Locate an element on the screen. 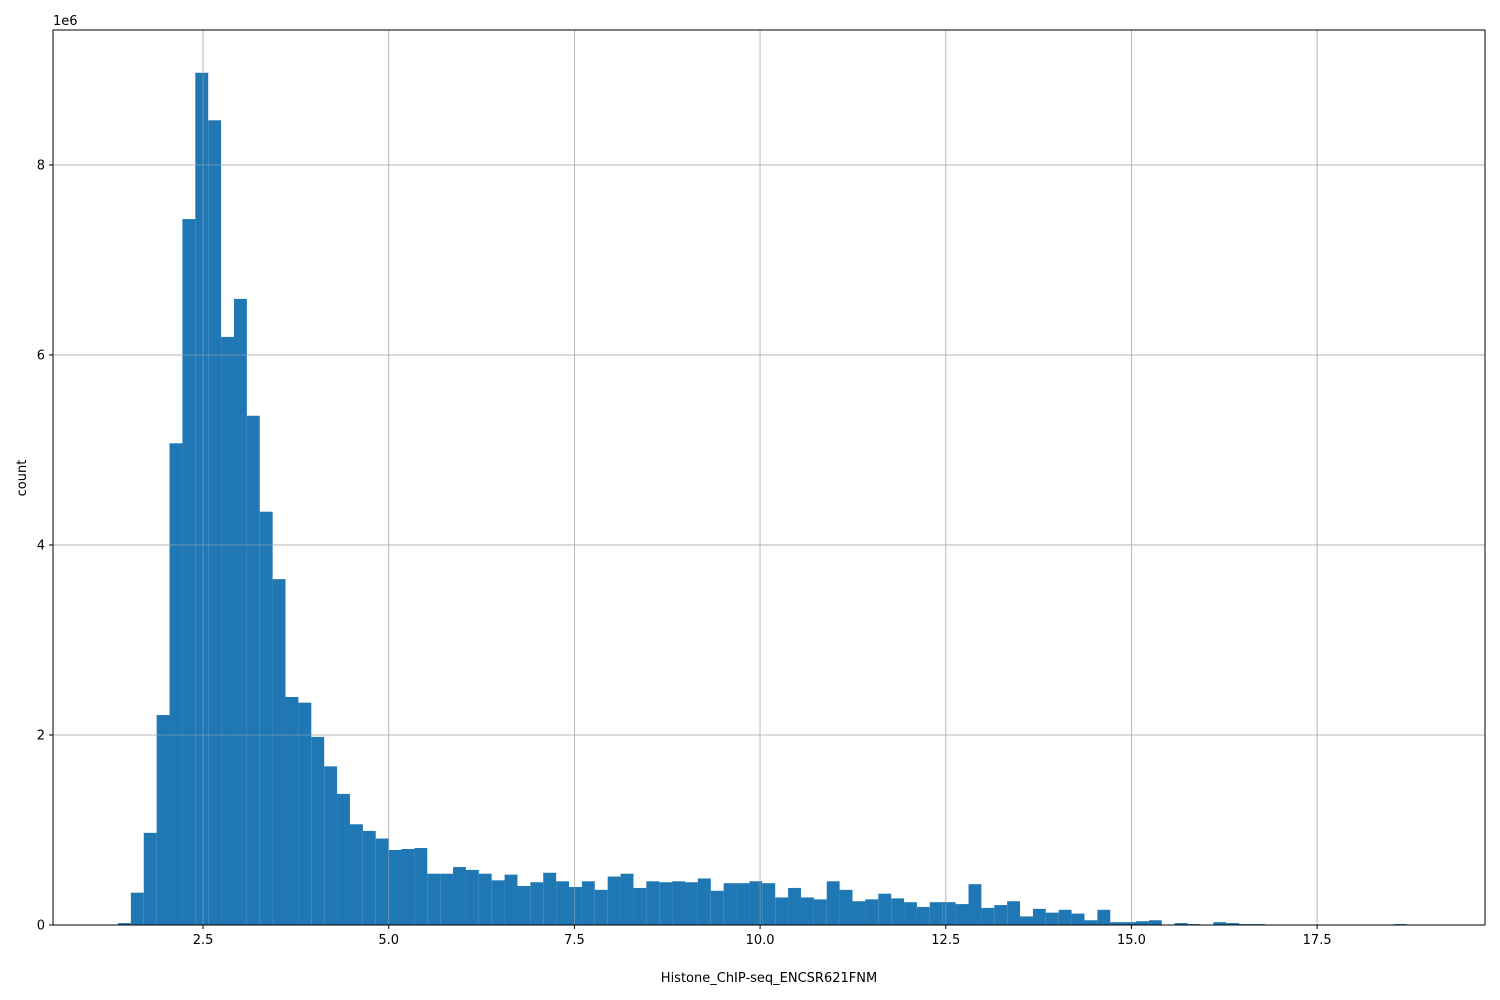  y-axis-ticks: 0 2 4 6 8 is located at coordinates (45, 546).